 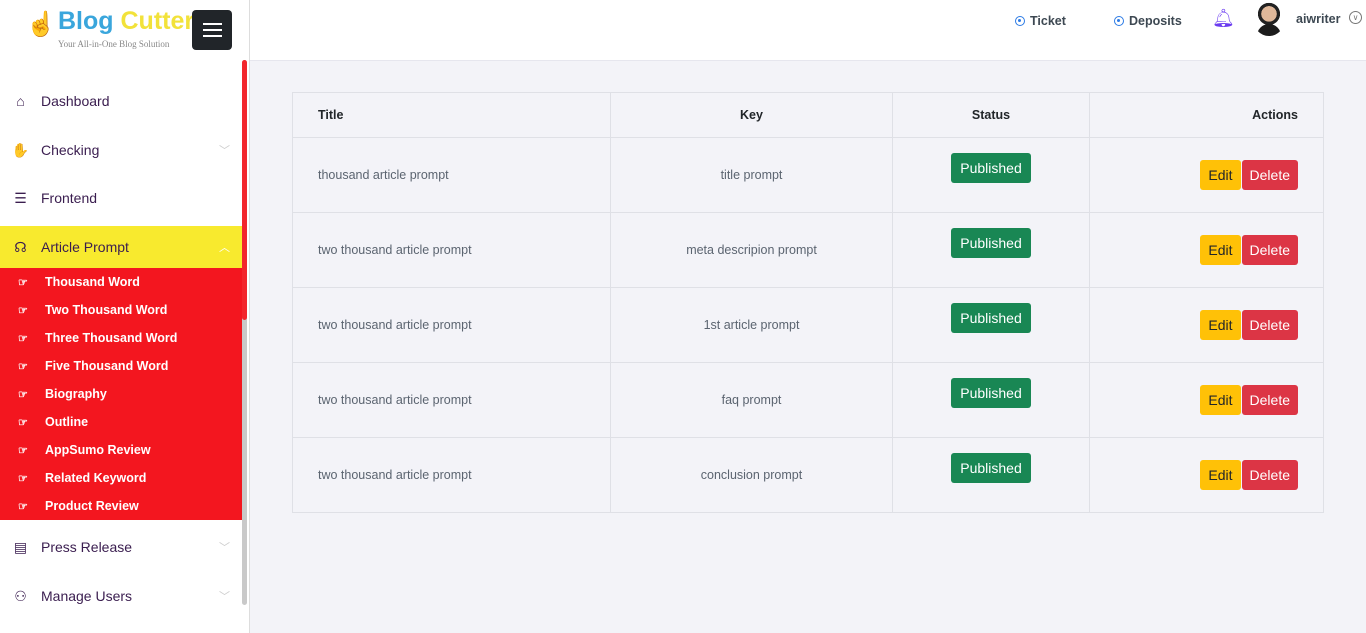 What do you see at coordinates (751, 175) in the screenshot?
I see `cell-key: title prompt` at bounding box center [751, 175].